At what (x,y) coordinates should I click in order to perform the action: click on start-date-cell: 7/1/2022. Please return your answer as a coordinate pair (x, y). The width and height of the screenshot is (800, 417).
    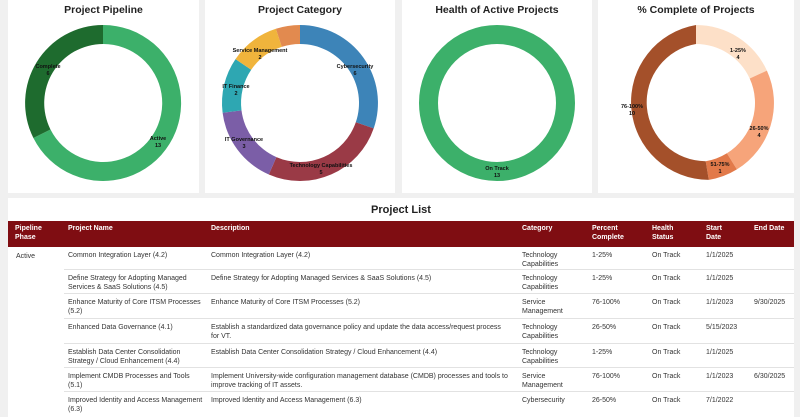
    Looking at the image, I should click on (720, 400).